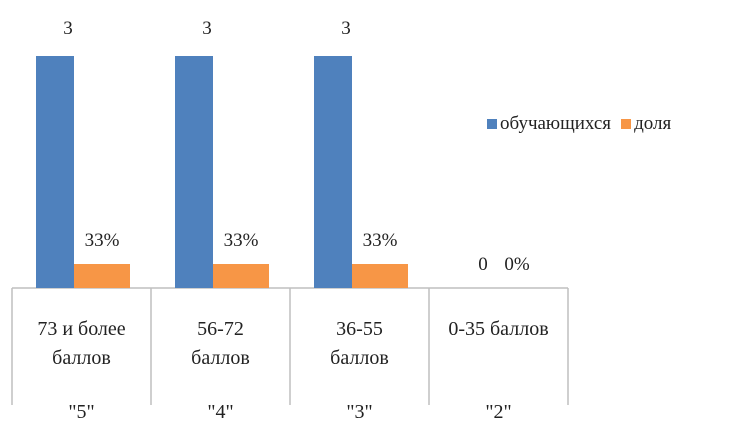 This screenshot has width=750, height=425. What do you see at coordinates (492, 124) in the screenshot?
I see `legend-swatch-students` at bounding box center [492, 124].